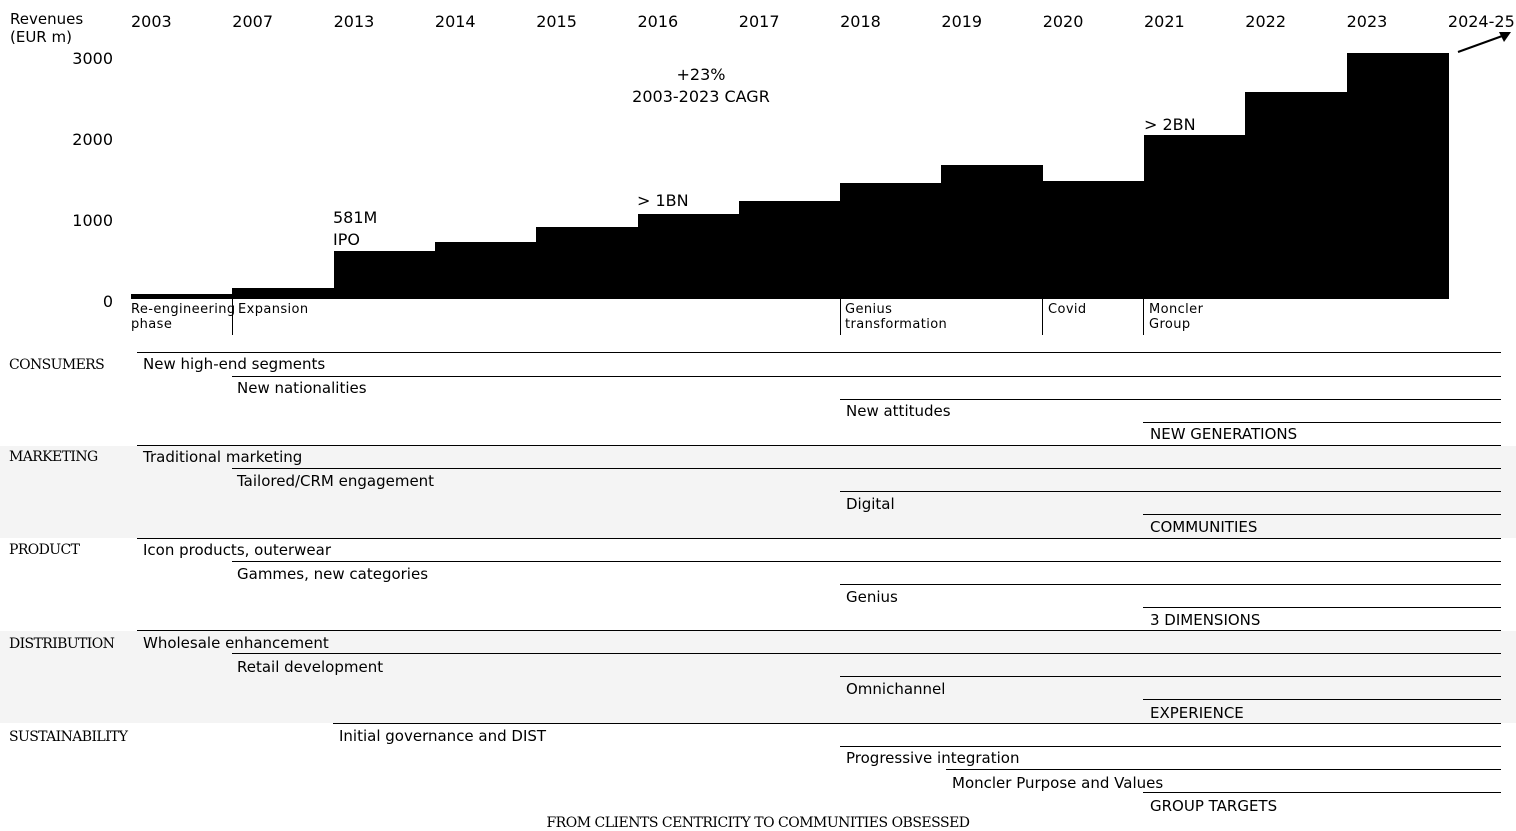 Image resolution: width=1516 pixels, height=831 pixels. Describe the element at coordinates (1484, 42) in the screenshot. I see `growth-arrow-icon` at that location.